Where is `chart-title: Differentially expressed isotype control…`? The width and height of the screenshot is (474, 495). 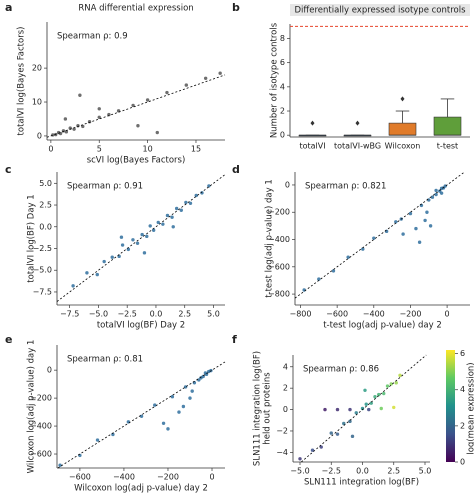 chart-title: Differentially expressed isotype control… is located at coordinates (380, 11).